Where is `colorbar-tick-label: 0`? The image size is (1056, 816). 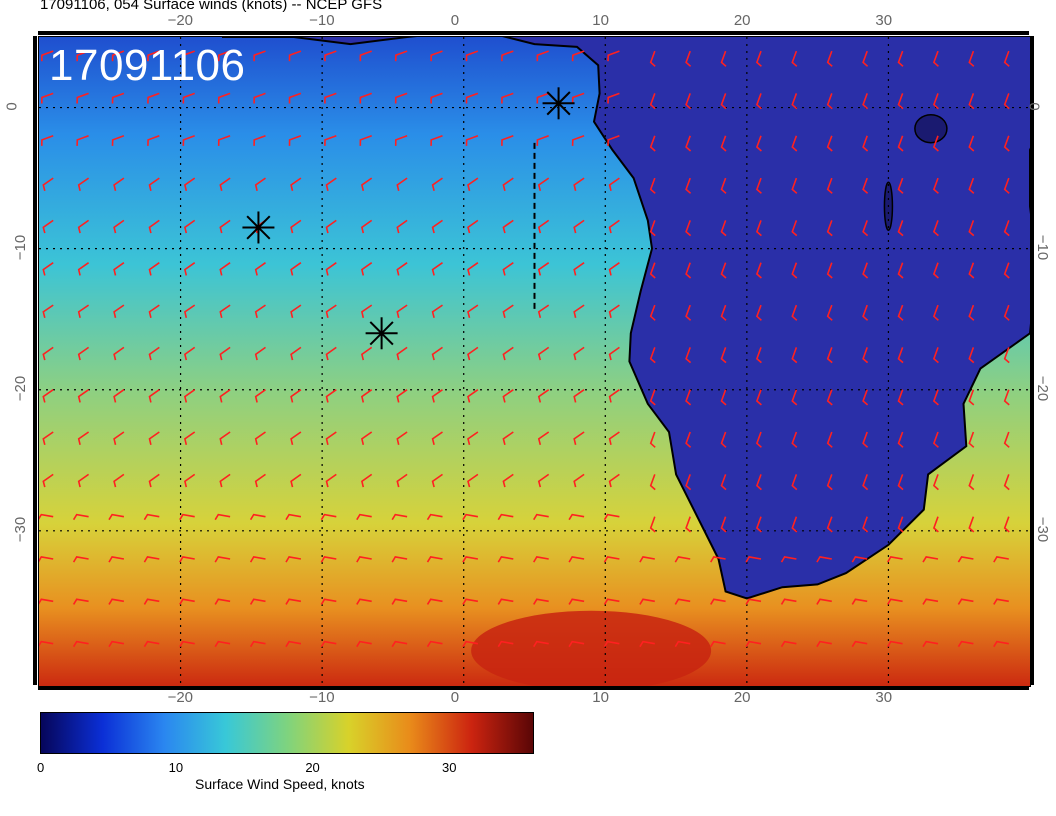 colorbar-tick-label: 0 is located at coordinates (41, 767).